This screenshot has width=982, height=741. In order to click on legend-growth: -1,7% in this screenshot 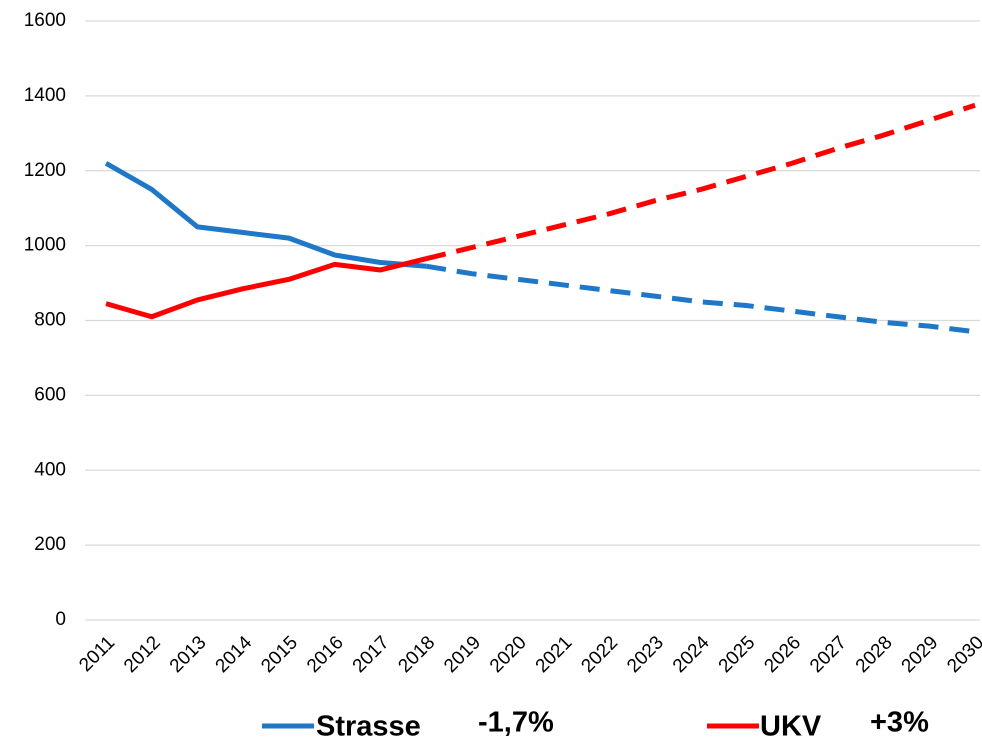, I will do `click(516, 723)`.